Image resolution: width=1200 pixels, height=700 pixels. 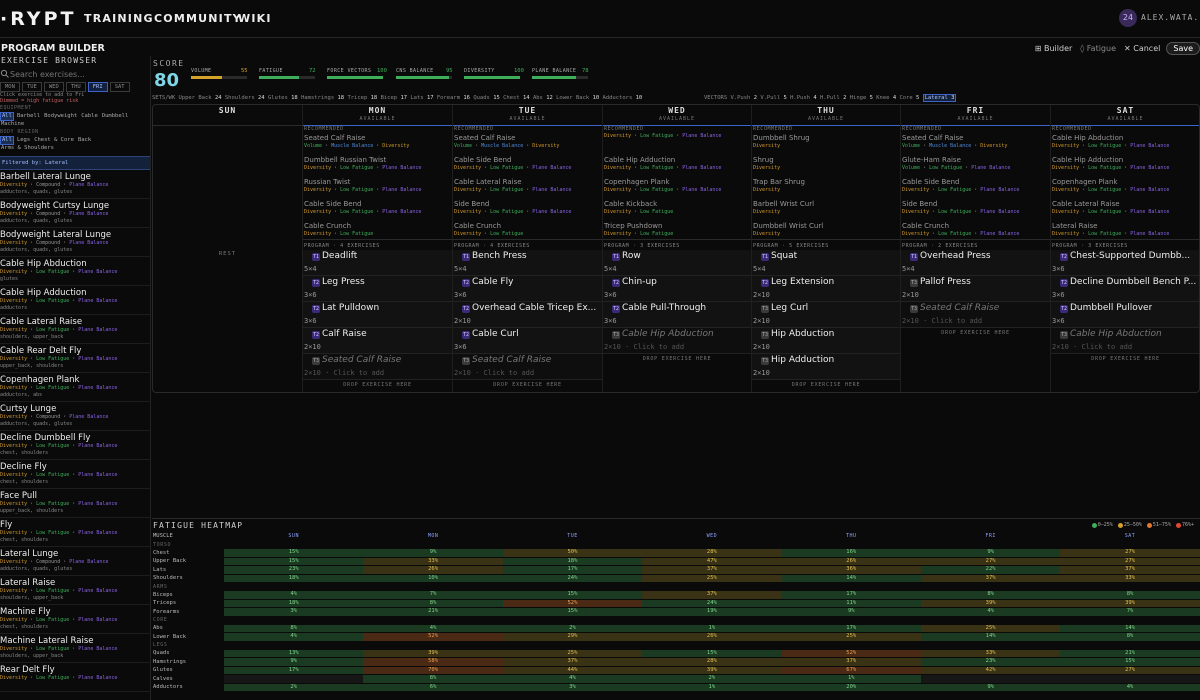 What do you see at coordinates (75, 74) in the screenshot?
I see `search-box` at bounding box center [75, 74].